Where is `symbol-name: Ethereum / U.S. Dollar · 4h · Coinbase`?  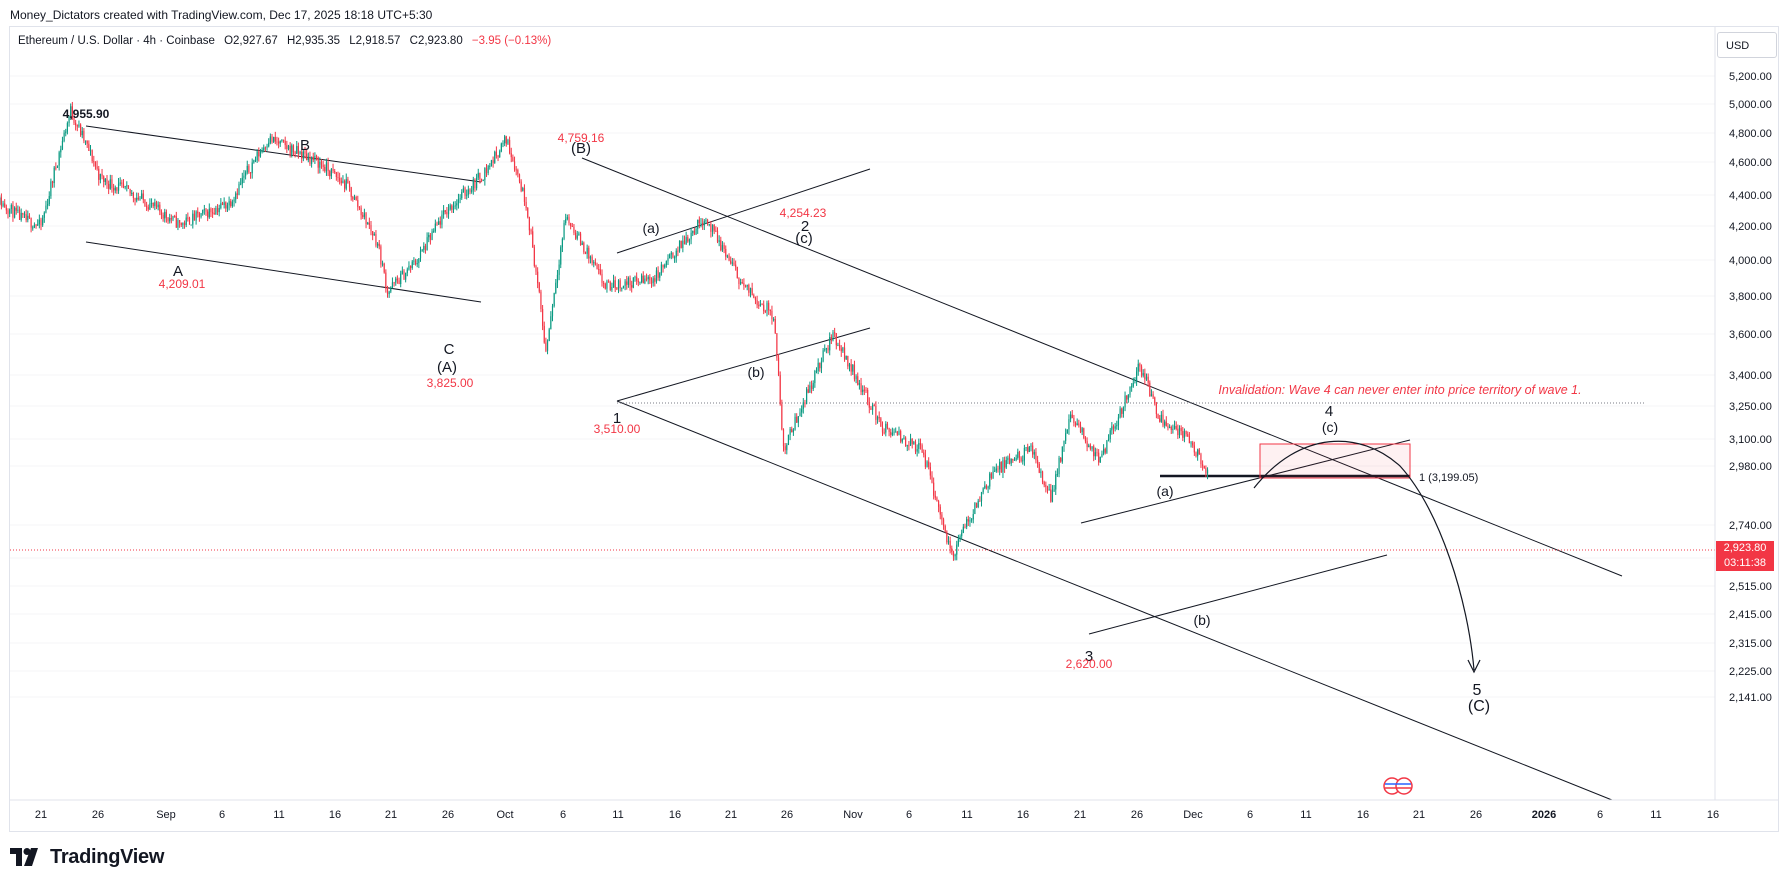
symbol-name: Ethereum / U.S. Dollar · 4h · Coinbase is located at coordinates (116, 41).